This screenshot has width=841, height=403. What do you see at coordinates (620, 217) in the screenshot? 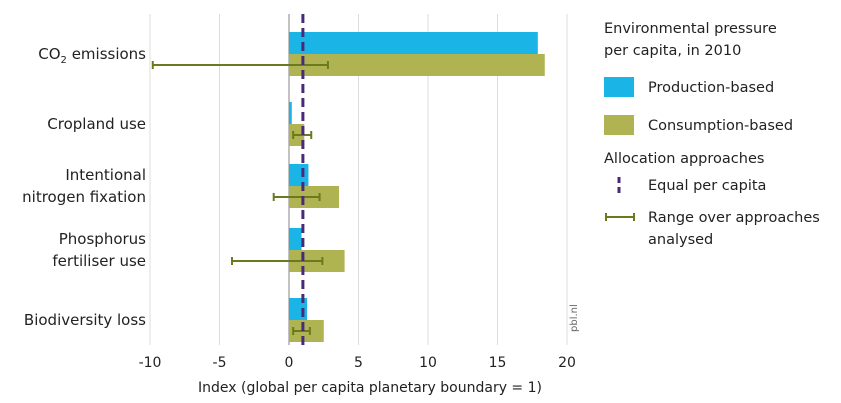
I see `legend-symbol-range-bar` at bounding box center [620, 217].